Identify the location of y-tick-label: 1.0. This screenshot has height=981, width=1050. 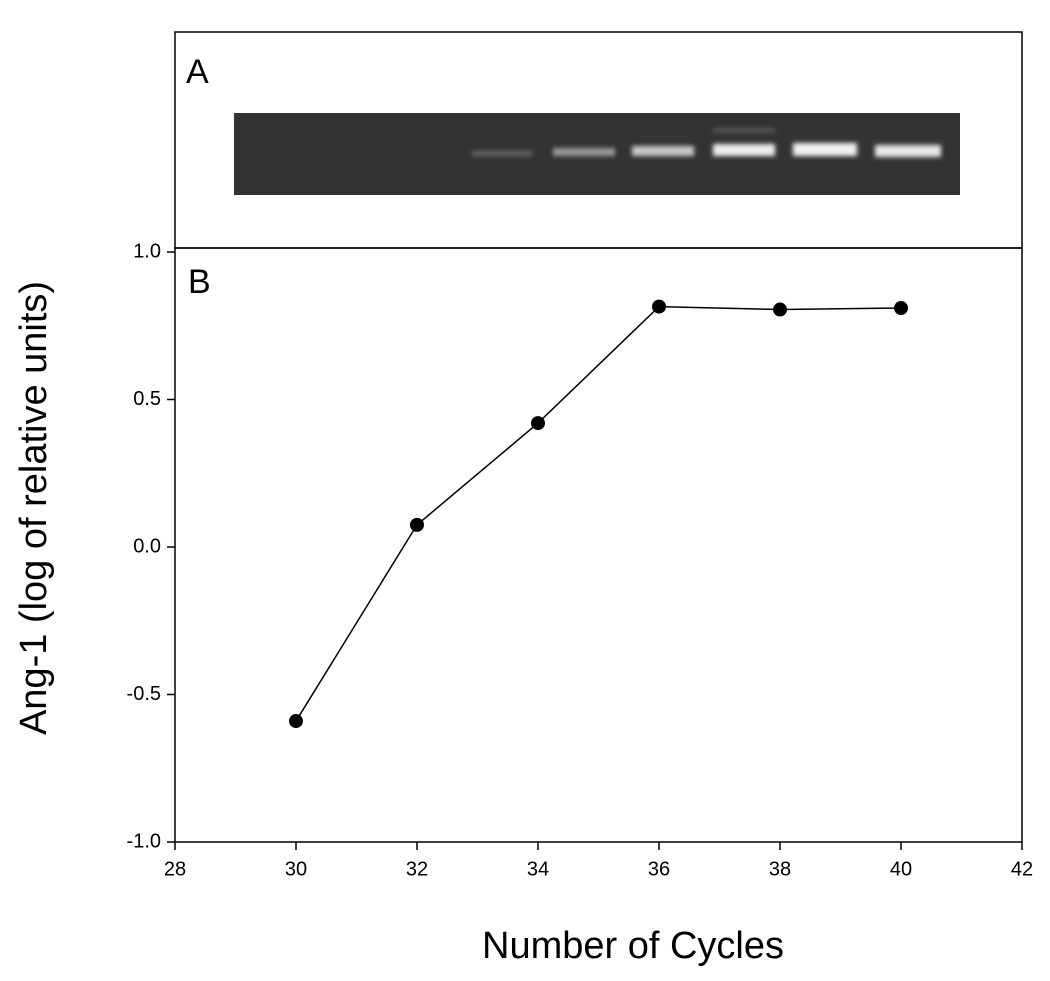
(147, 251).